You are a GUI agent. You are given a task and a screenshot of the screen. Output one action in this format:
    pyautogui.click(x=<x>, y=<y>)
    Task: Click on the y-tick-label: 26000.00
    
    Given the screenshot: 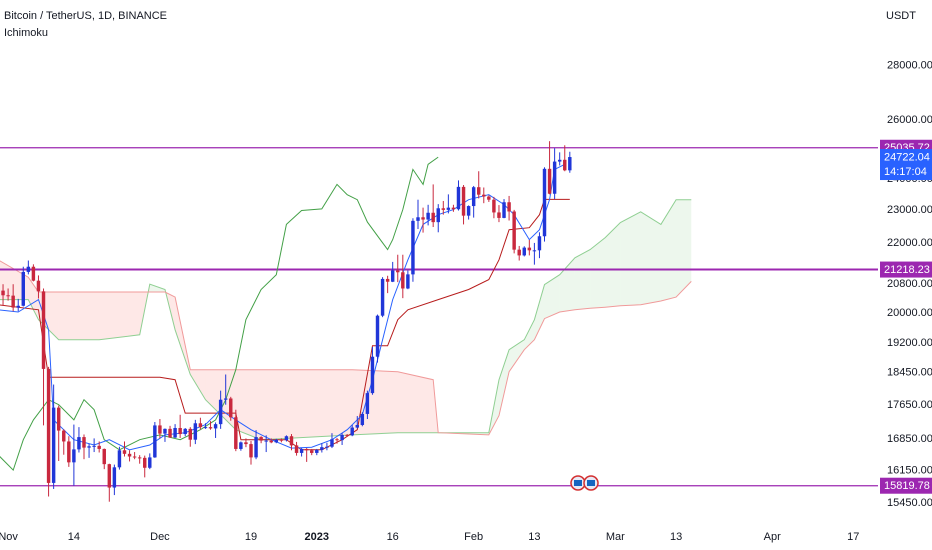 What is the action you would take?
    pyautogui.click(x=909, y=120)
    